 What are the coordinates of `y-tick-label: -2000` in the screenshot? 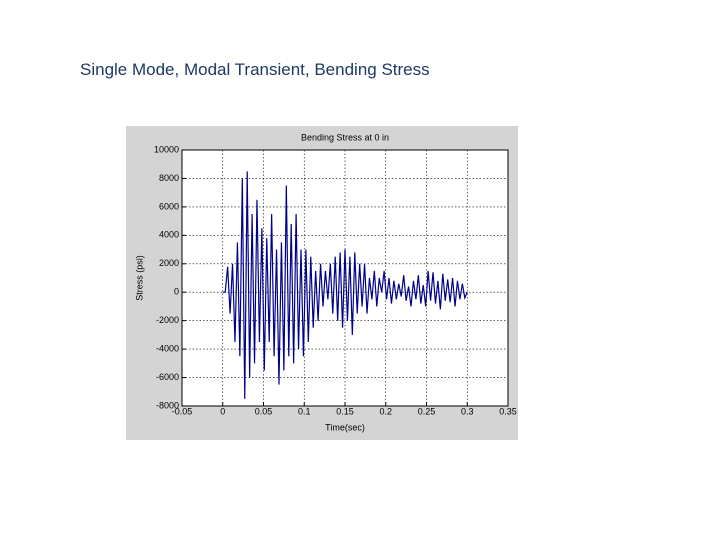 It's located at (167, 320).